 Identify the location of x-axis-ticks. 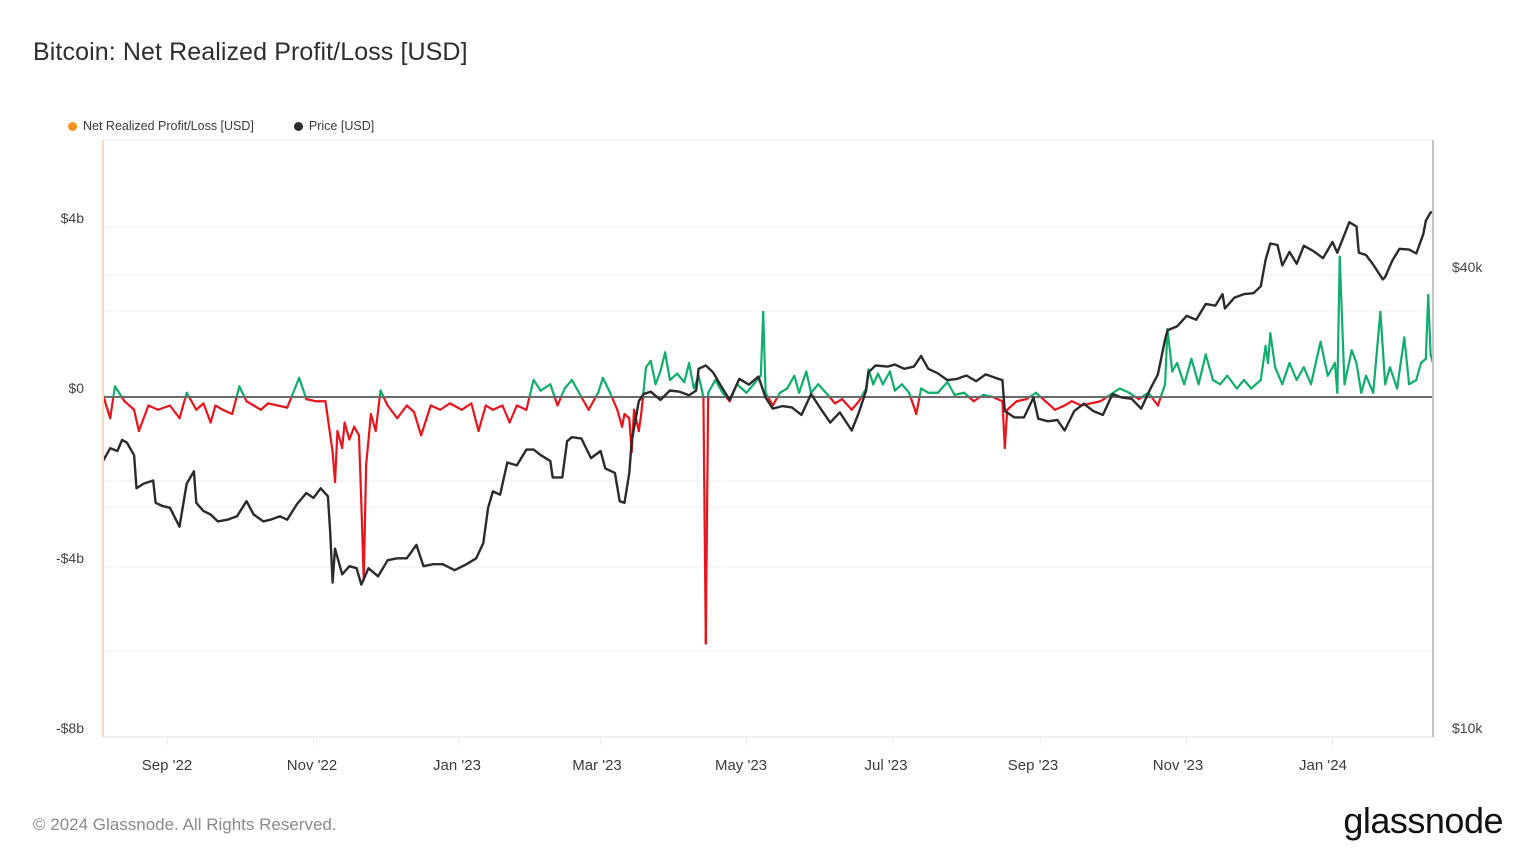
(750, 741).